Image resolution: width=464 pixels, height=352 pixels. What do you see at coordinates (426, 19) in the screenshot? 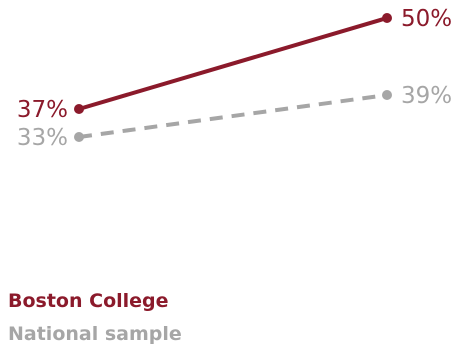
I see `data-label-boston-college-2: 50%` at bounding box center [426, 19].